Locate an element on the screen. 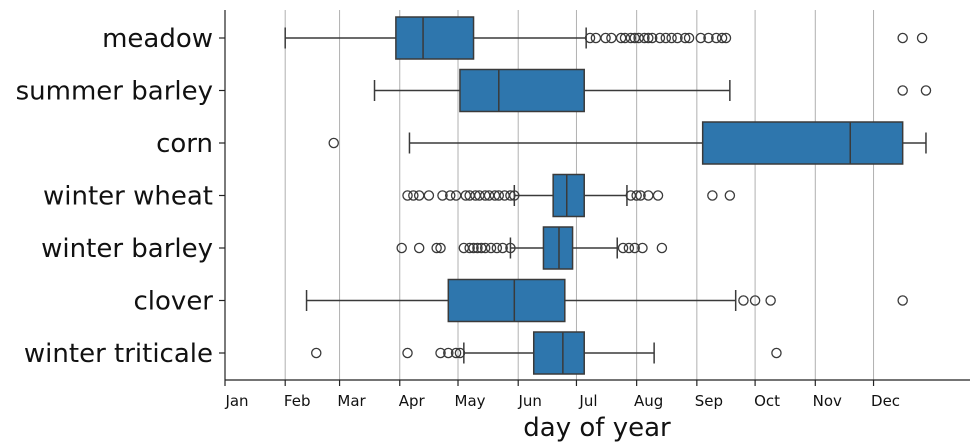 The image size is (975, 448). category-label: winter barley is located at coordinates (127, 249).